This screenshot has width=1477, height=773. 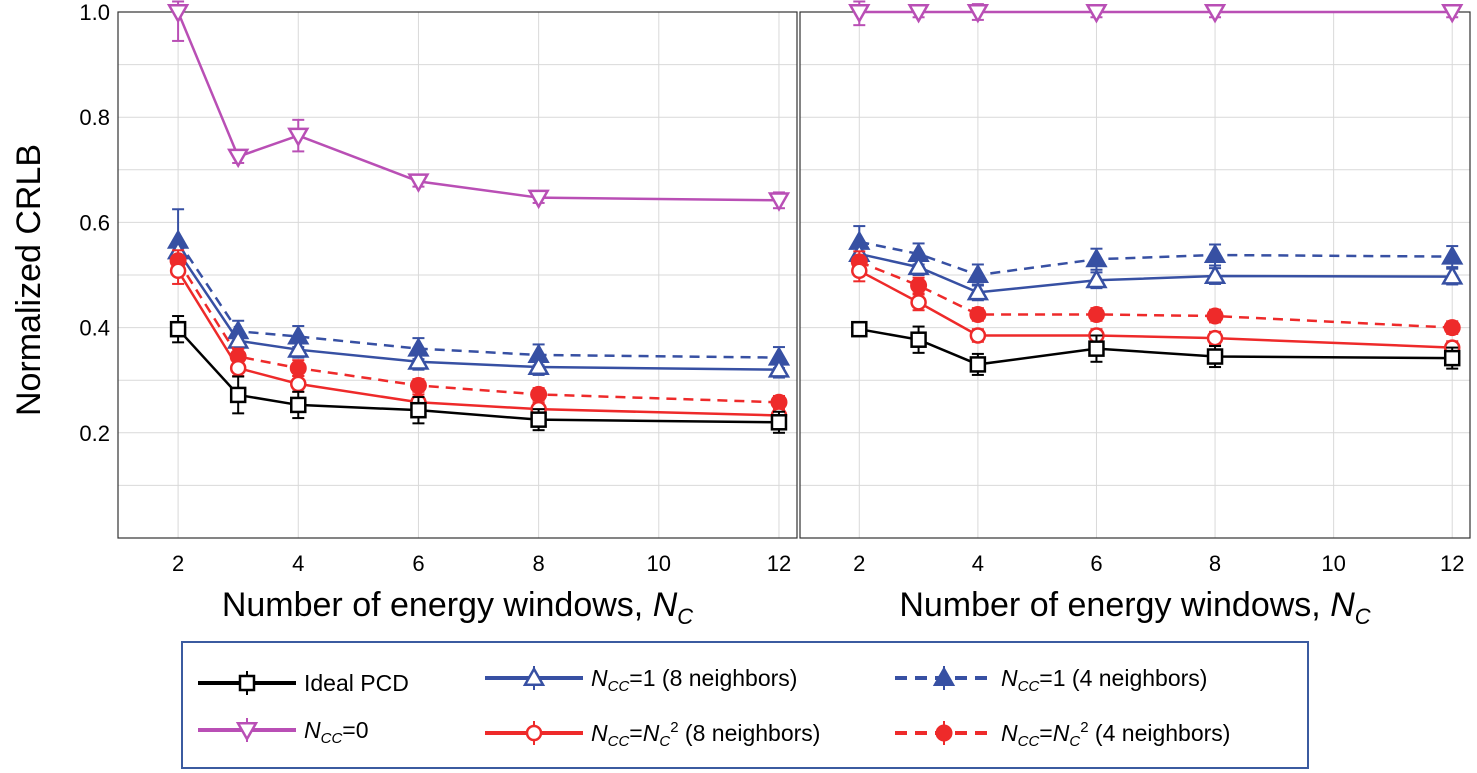 I want to click on legend-label: NCC=1 (8 neighbors), so click(x=694, y=680).